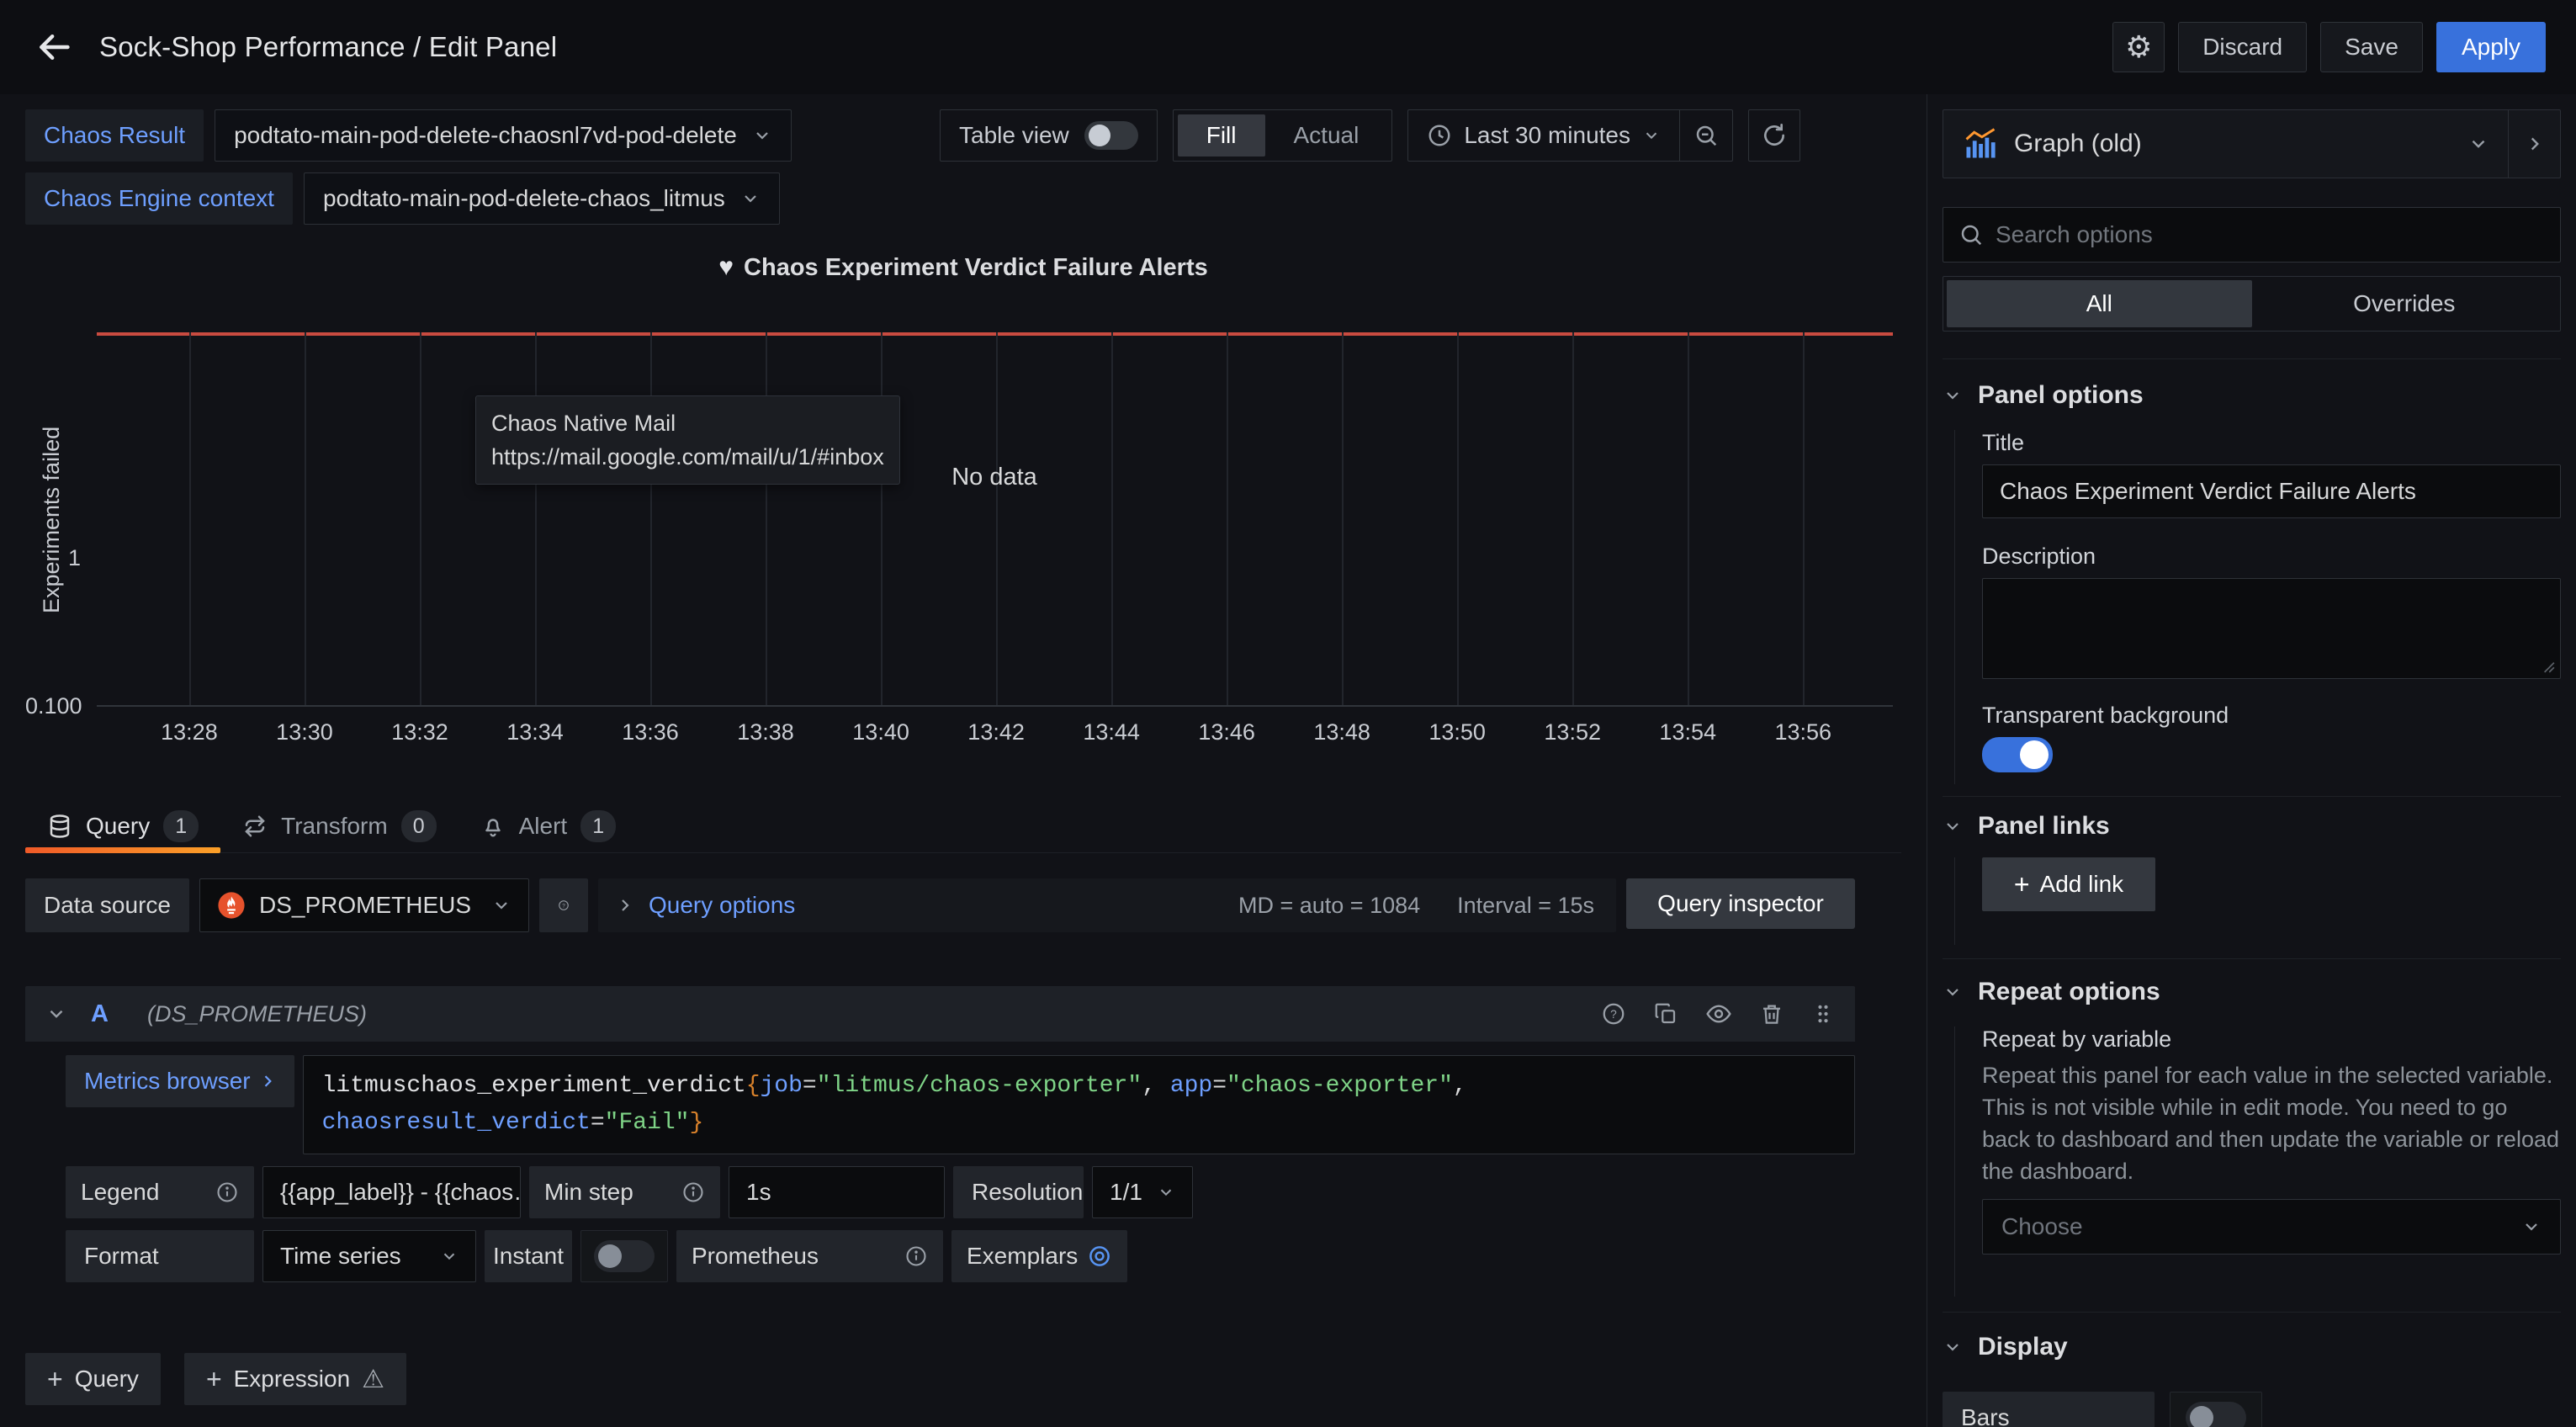 The image size is (2576, 1427). Describe the element at coordinates (2534, 144) in the screenshot. I see `toggle-viz-picker-button` at that location.